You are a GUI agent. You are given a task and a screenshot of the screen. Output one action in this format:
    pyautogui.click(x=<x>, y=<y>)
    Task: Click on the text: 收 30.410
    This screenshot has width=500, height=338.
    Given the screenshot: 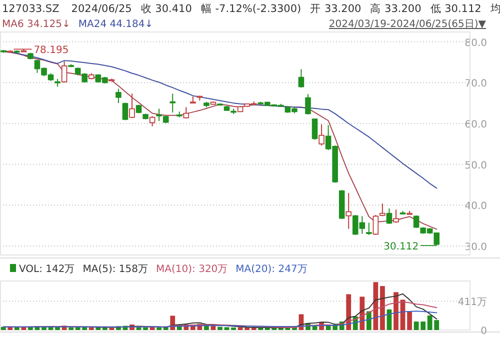 What is the action you would take?
    pyautogui.click(x=166, y=9)
    